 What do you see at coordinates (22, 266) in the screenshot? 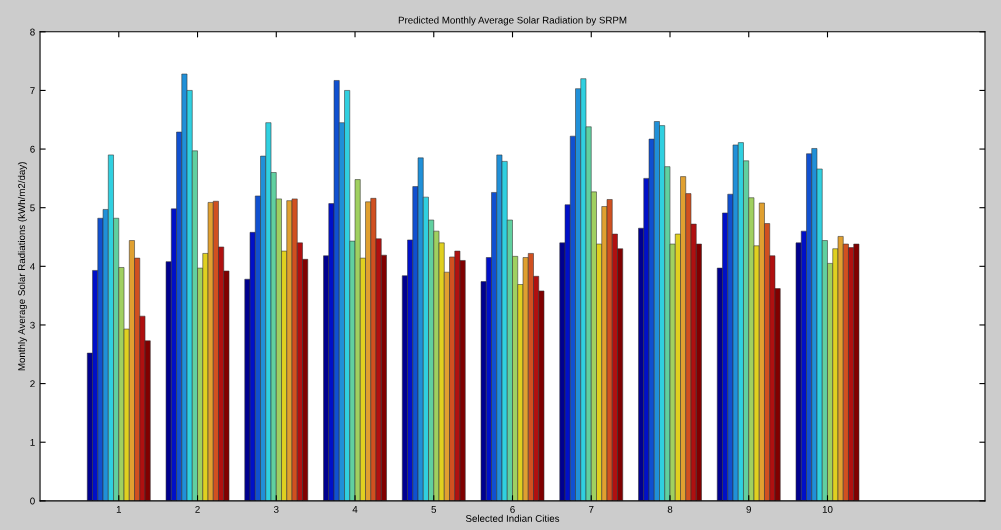
I see `y-axis-title: Monthly Average Solar Radiations (kWh/m2/day)` at bounding box center [22, 266].